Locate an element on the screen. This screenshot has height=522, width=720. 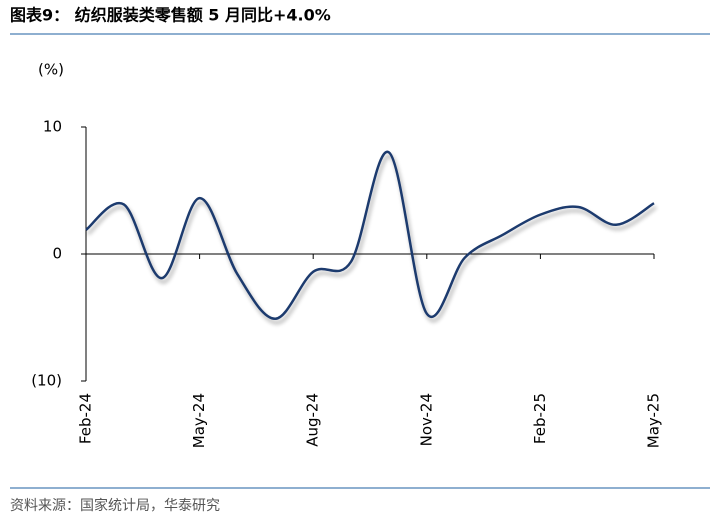
x-tick-label: Feb-25 is located at coordinates (540, 418).